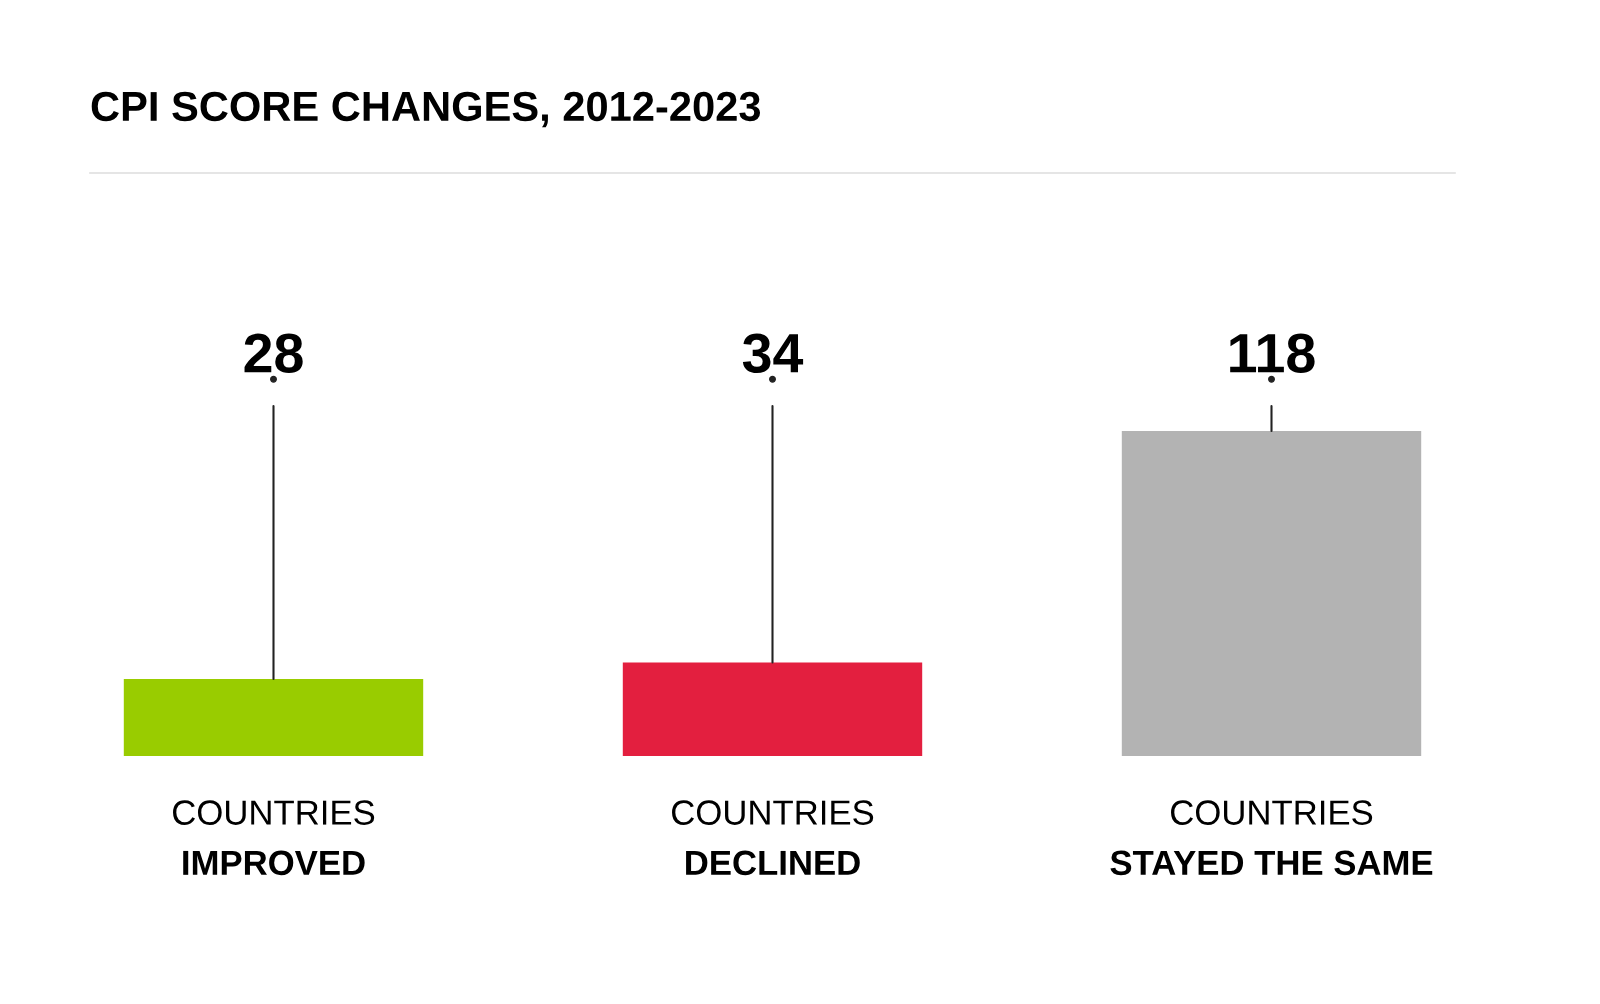 The width and height of the screenshot is (1600, 1004). What do you see at coordinates (426, 109) in the screenshot?
I see `chart-title: CPI SCORE CHANGES, 2012-2023` at bounding box center [426, 109].